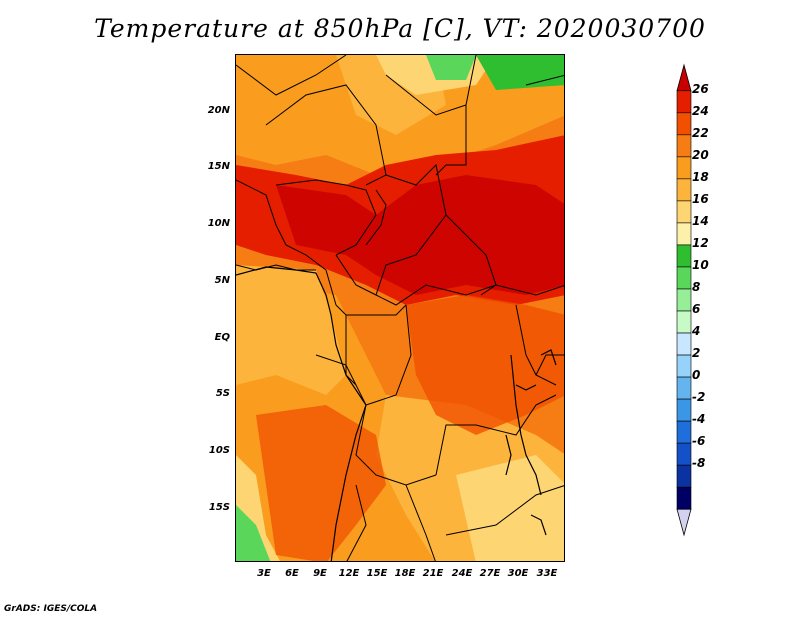 The height and width of the screenshot is (618, 800). Describe the element at coordinates (349, 573) in the screenshot. I see `lon-label-12e: 12E` at that location.